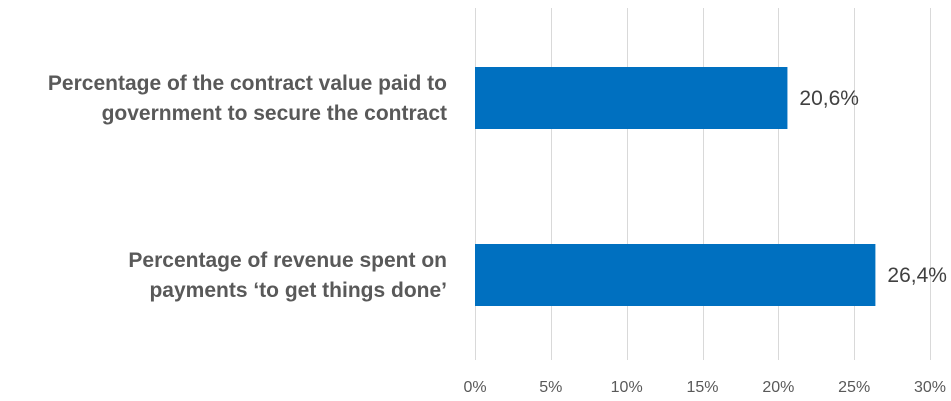 This screenshot has width=951, height=401. What do you see at coordinates (829, 98) in the screenshot?
I see `data-label: 20,6%` at bounding box center [829, 98].